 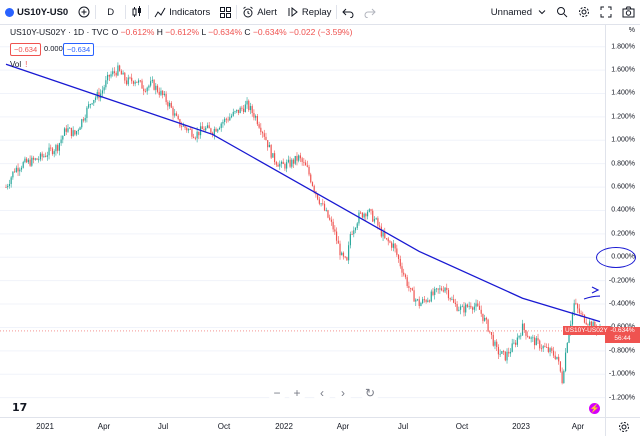 I want to click on alert-button: Alert, so click(x=259, y=12).